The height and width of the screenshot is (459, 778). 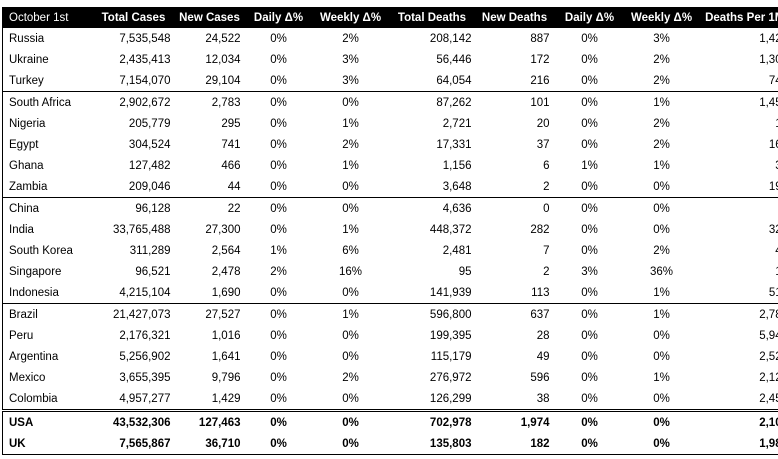 What do you see at coordinates (223, 38) in the screenshot?
I see `cell-new-cases: 24,522` at bounding box center [223, 38].